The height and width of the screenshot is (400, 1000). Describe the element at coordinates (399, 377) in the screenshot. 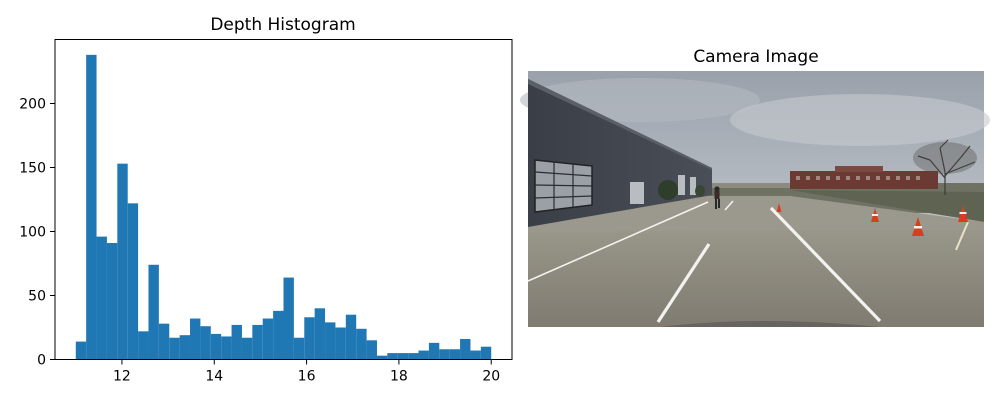

I see `x-tick-label: 18` at that location.